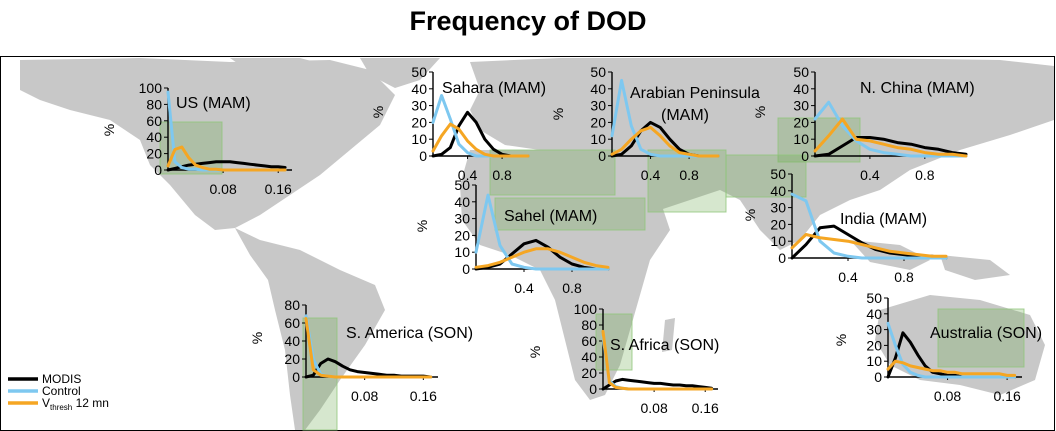 The height and width of the screenshot is (431, 1056). I want to click on legend-label-vthresh: Vthresh 12 mn, so click(75, 404).